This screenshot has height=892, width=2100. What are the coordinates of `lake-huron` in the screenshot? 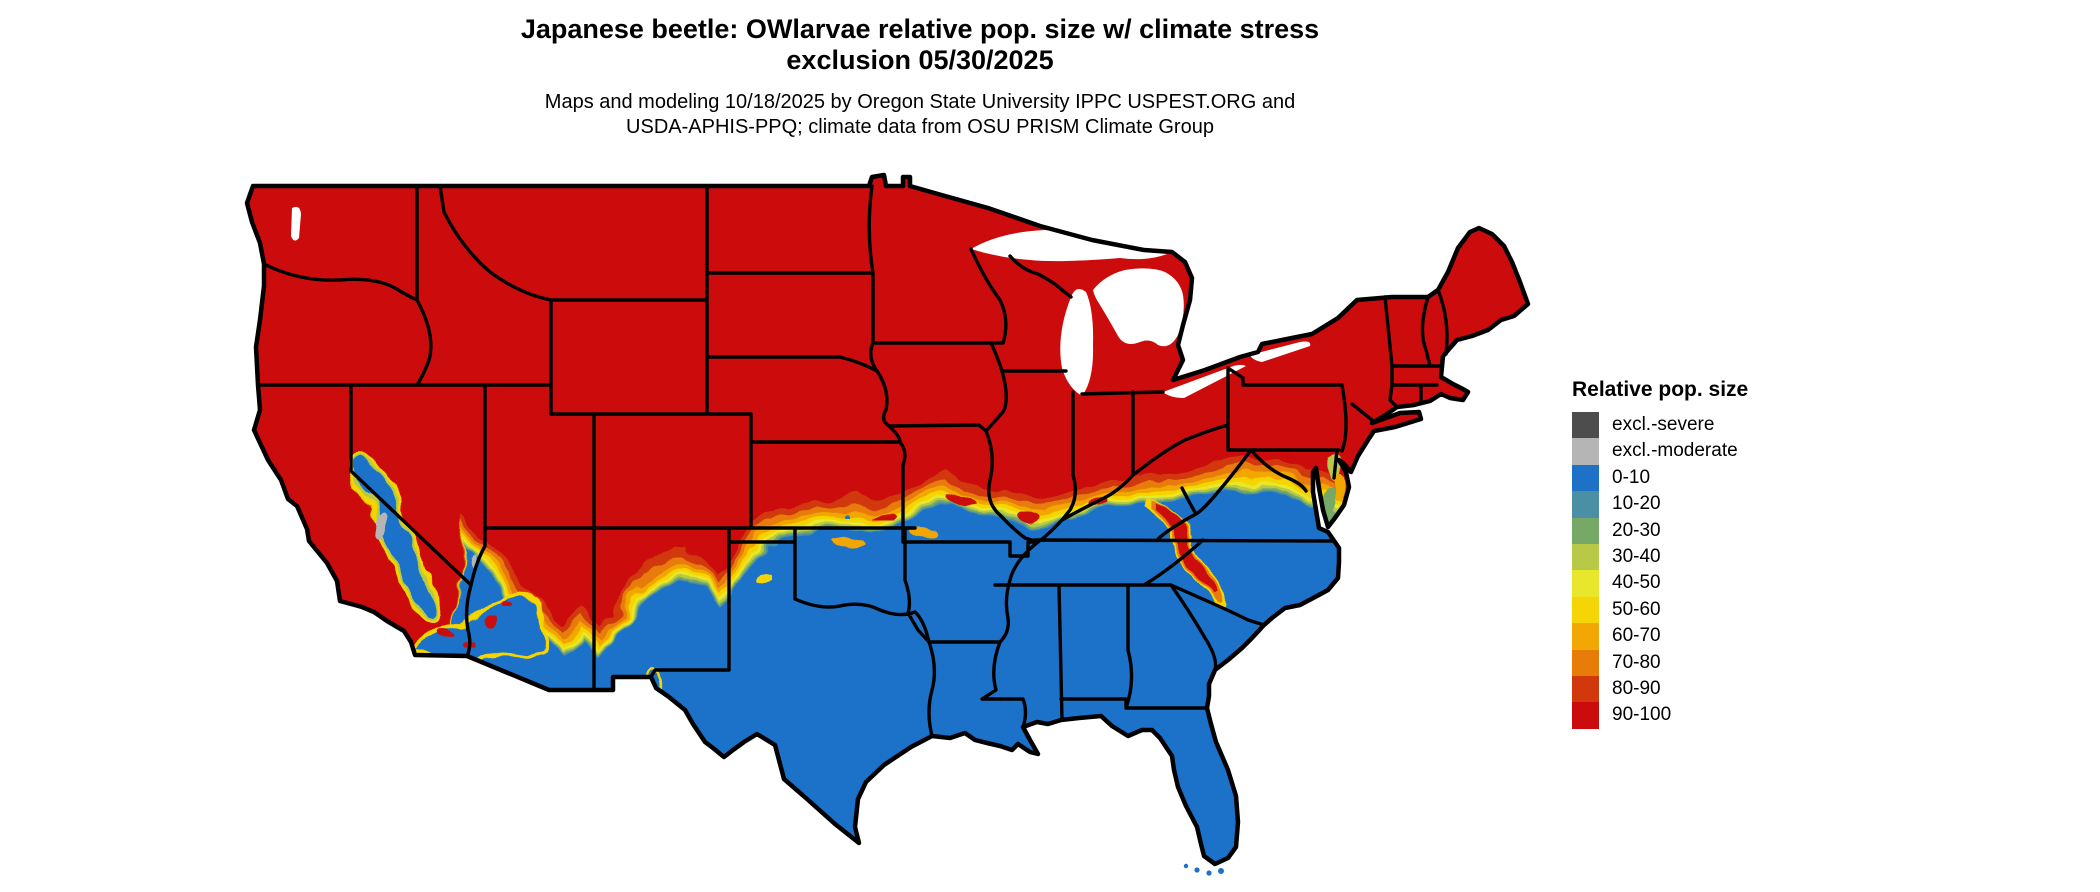 It's located at (1138, 307).